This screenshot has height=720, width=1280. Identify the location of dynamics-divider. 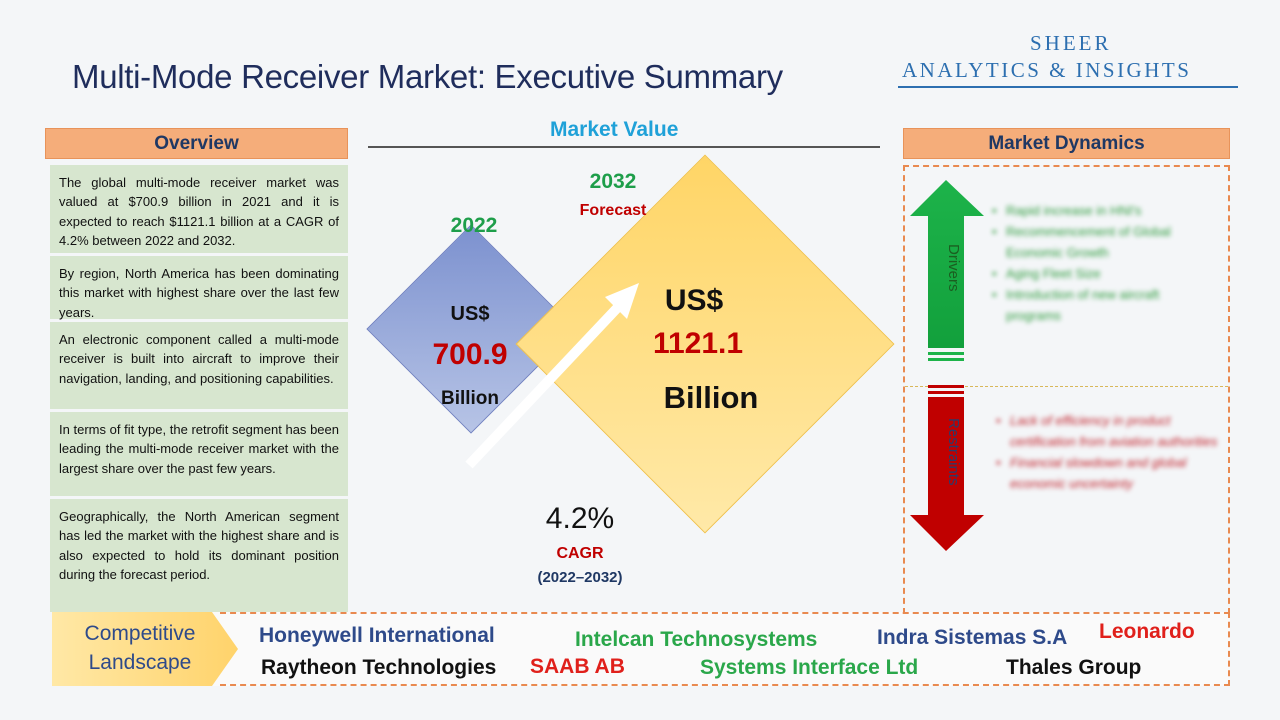
(1066, 386).